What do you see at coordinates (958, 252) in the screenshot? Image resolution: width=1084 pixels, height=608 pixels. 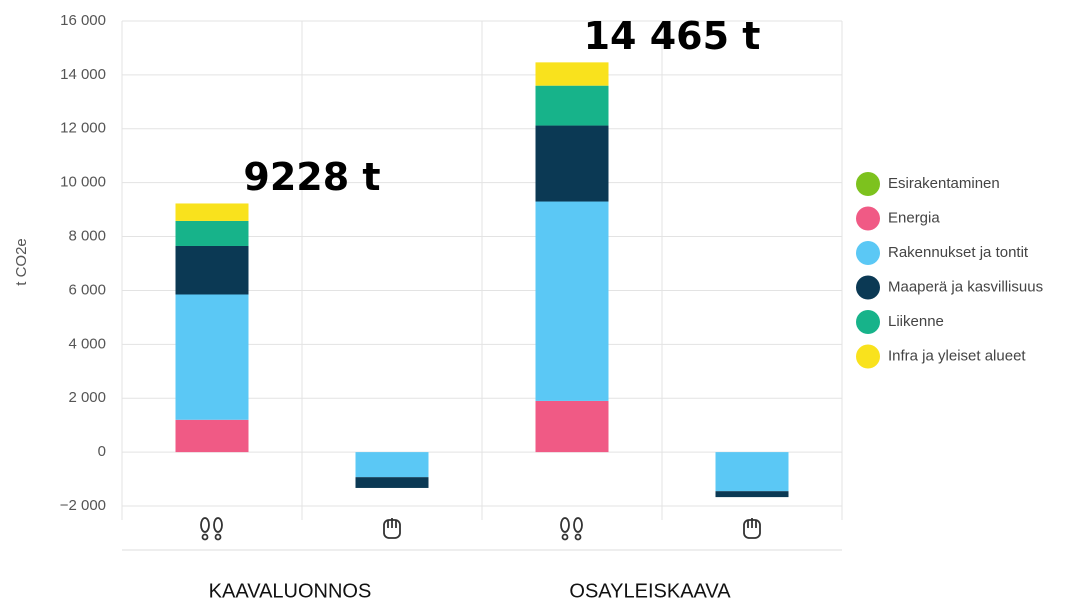 I see `legend-label: Rakennukset ja tontit` at bounding box center [958, 252].